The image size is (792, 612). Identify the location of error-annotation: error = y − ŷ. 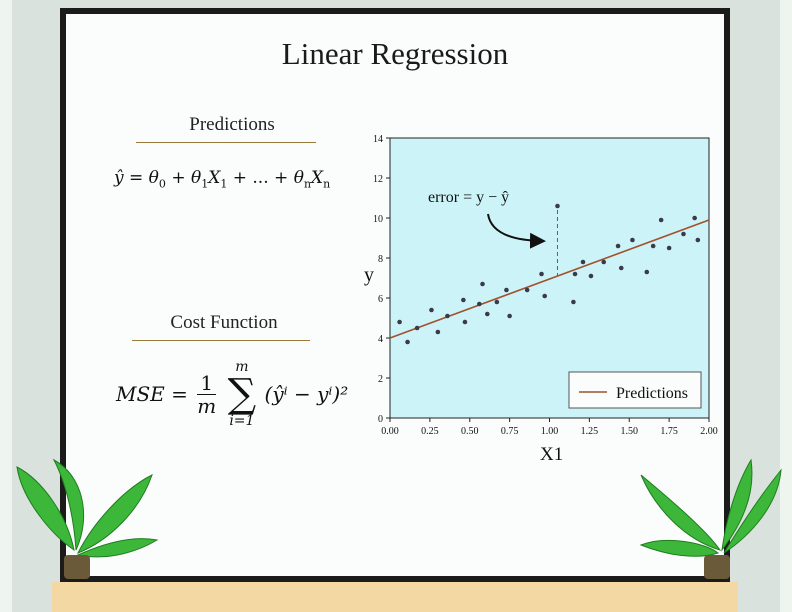
(468, 197).